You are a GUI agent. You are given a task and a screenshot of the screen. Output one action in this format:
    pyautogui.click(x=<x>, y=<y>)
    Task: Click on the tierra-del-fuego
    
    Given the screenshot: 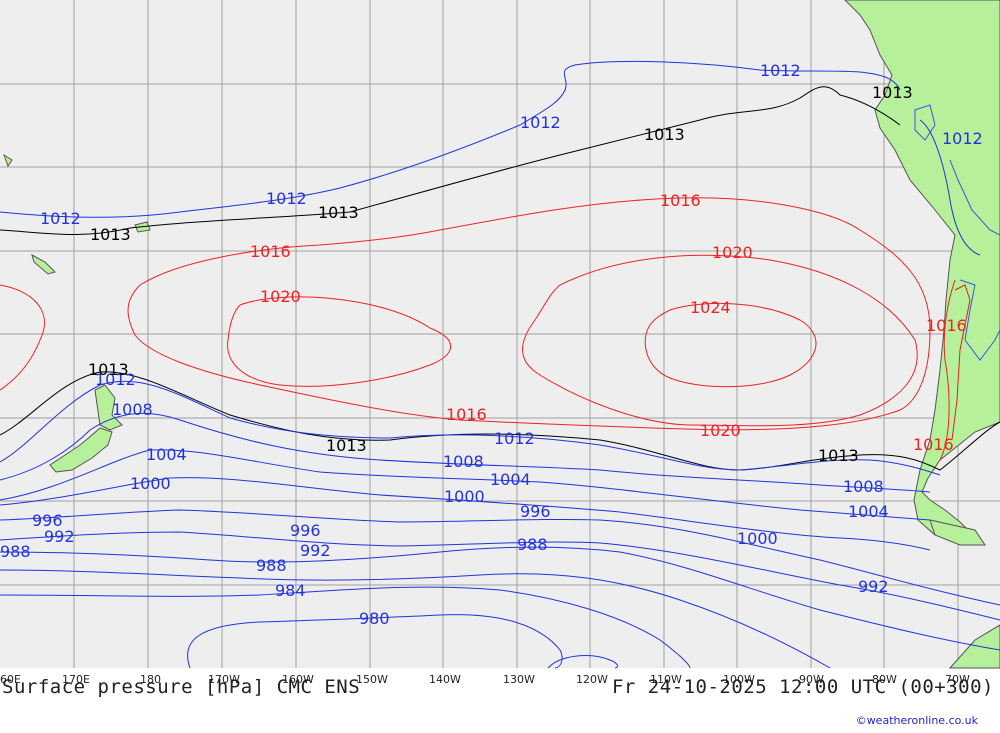 What is the action you would take?
    pyautogui.click(x=957, y=532)
    